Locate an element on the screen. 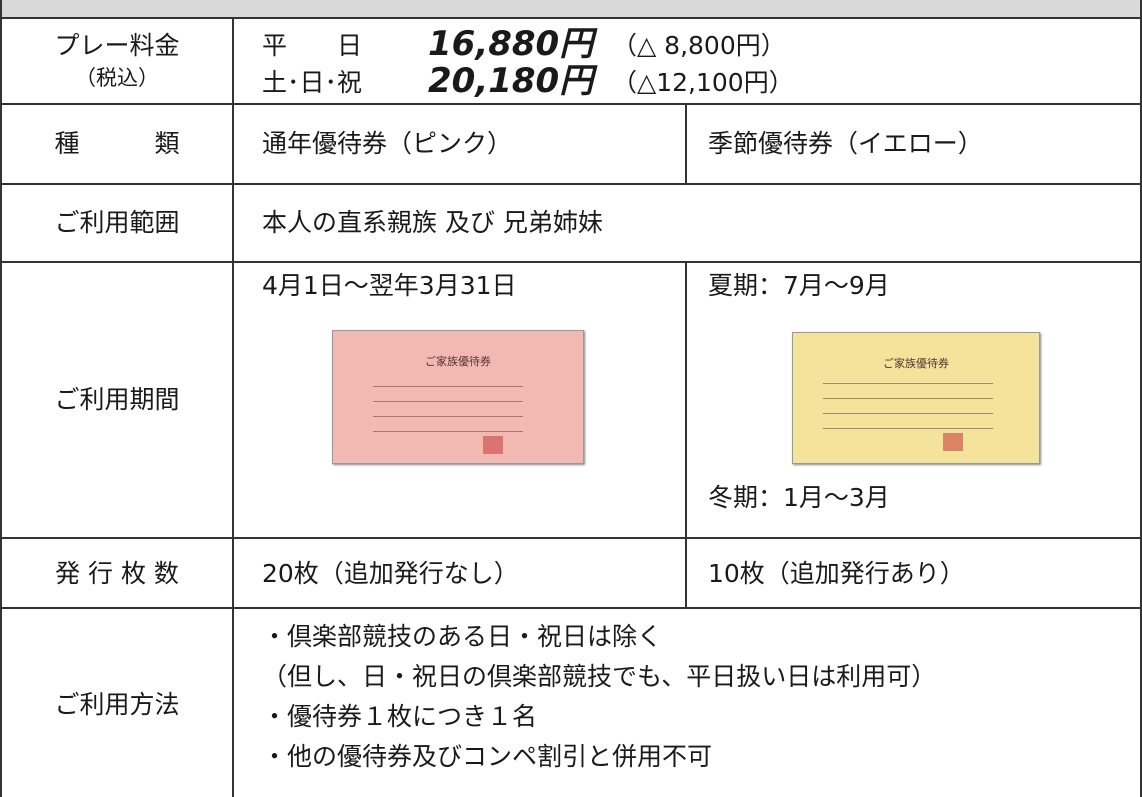 This screenshot has height=797, width=1142. usage-line: （但し、日・祝日の倶楽部競技でも、平日扱い日は利用可） is located at coordinates (599, 676).